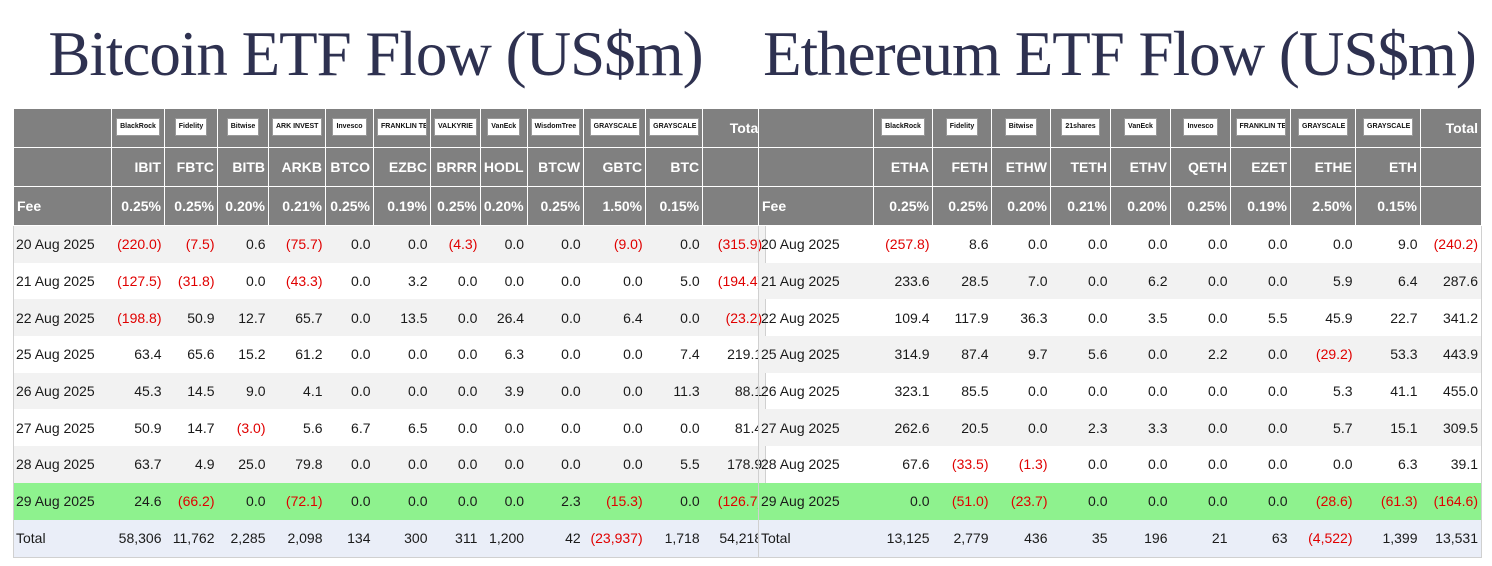 The width and height of the screenshot is (1492, 566). Describe the element at coordinates (1404, 391) in the screenshot. I see `flow-value: 41.1` at that location.